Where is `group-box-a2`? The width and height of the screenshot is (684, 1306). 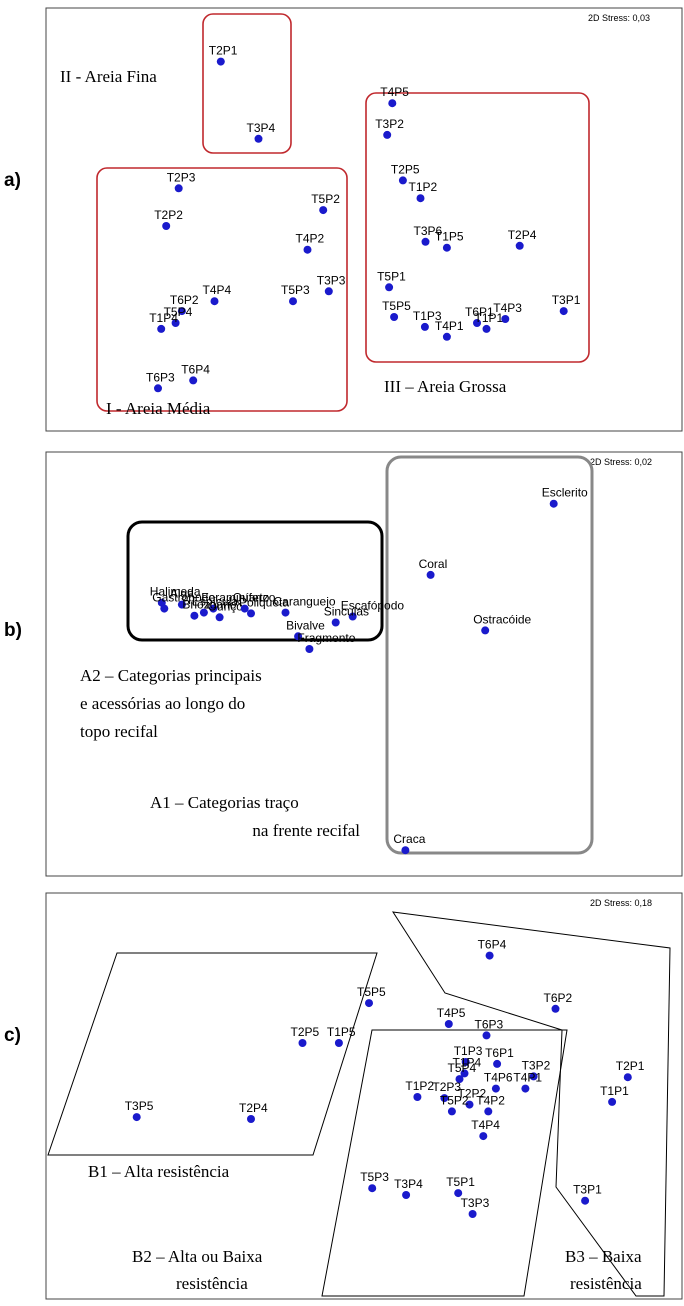 group-box-a2 is located at coordinates (255, 581).